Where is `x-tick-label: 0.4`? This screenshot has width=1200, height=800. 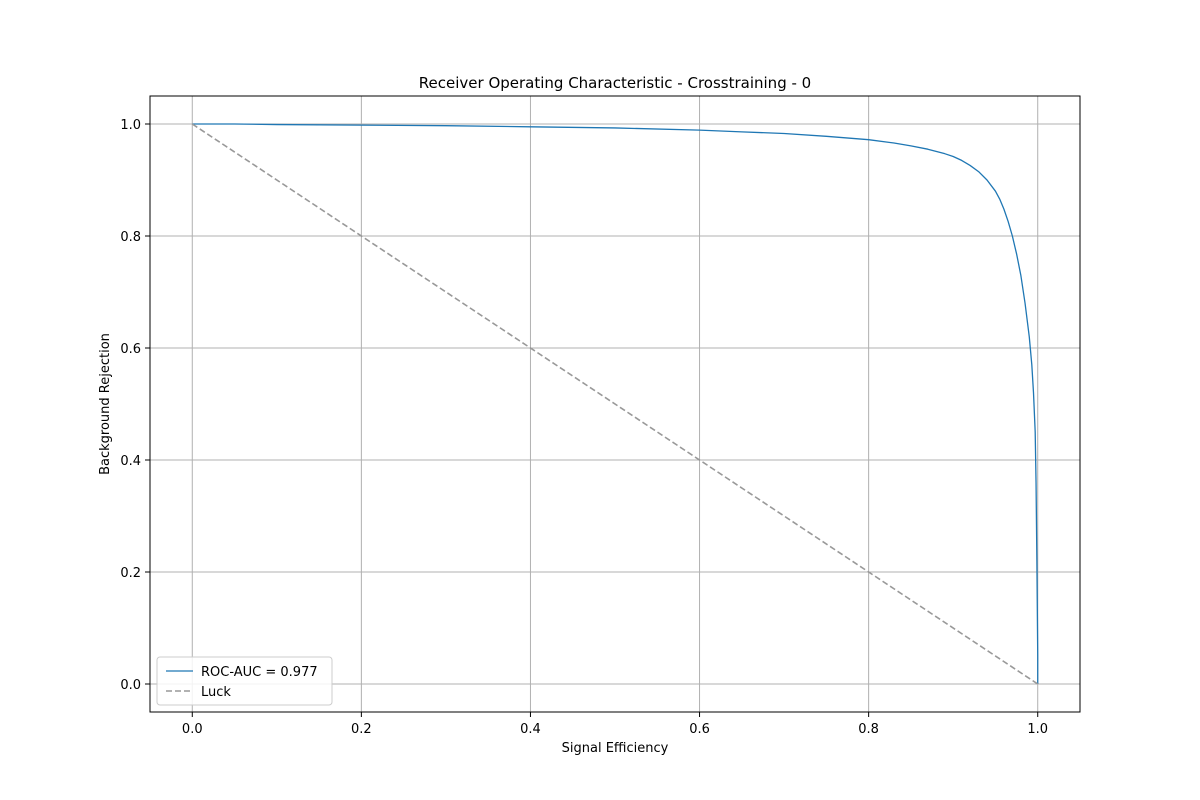 x-tick-label: 0.4 is located at coordinates (530, 729).